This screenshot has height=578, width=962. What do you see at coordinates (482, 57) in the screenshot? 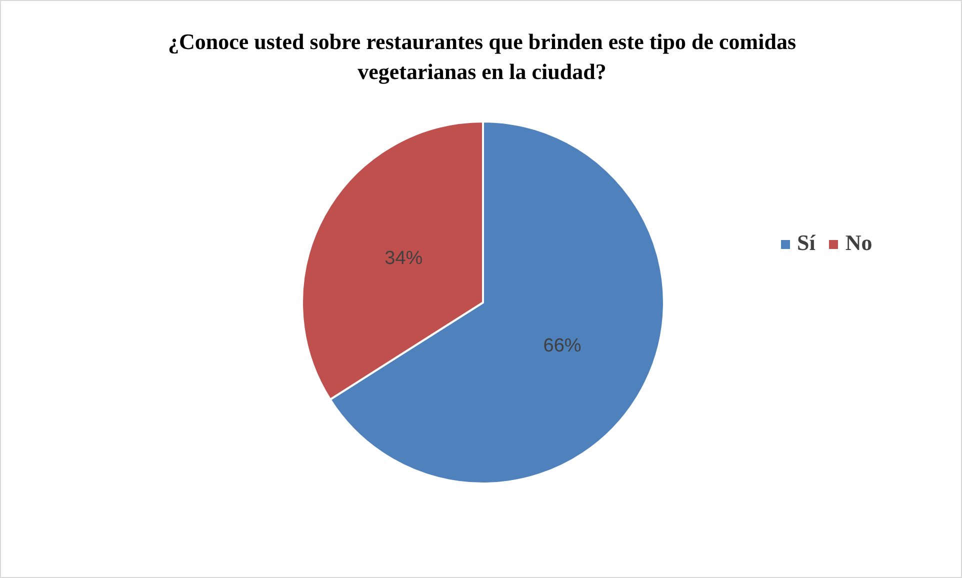
I see `chart-title: ¿Conoce usted sobre restaurantes que brinden este tipo de comidas vegetarianas en la ciudad?` at bounding box center [482, 57].